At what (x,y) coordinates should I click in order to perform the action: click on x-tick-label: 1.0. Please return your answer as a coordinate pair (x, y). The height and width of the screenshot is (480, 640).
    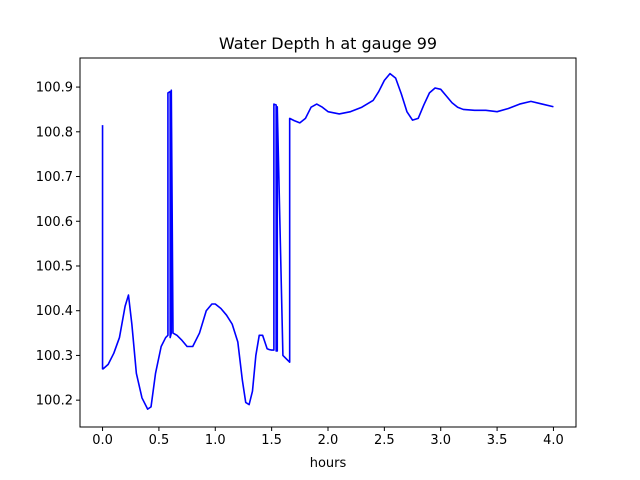
    Looking at the image, I should click on (215, 440).